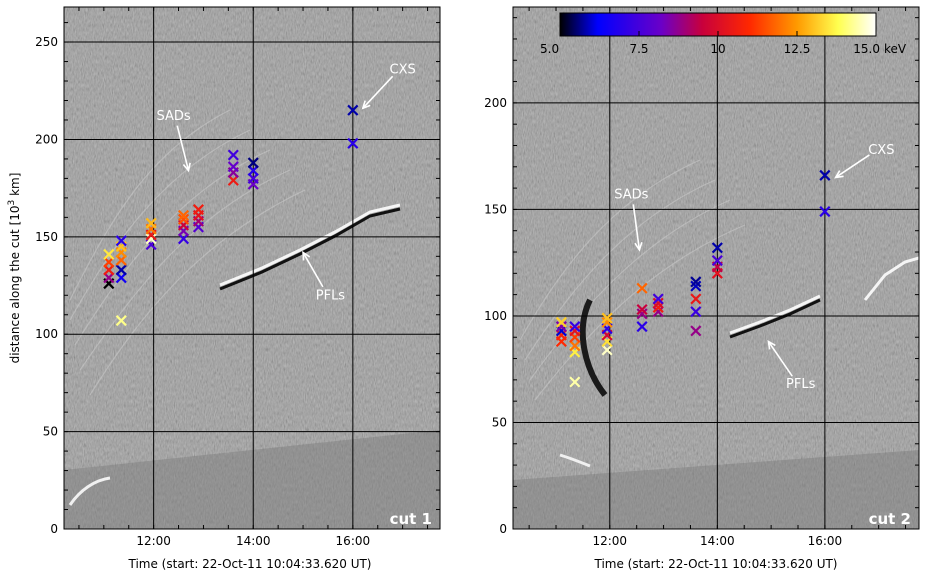 The height and width of the screenshot is (575, 926). What do you see at coordinates (890, 519) in the screenshot?
I see `panel-2-label: cut 2` at bounding box center [890, 519].